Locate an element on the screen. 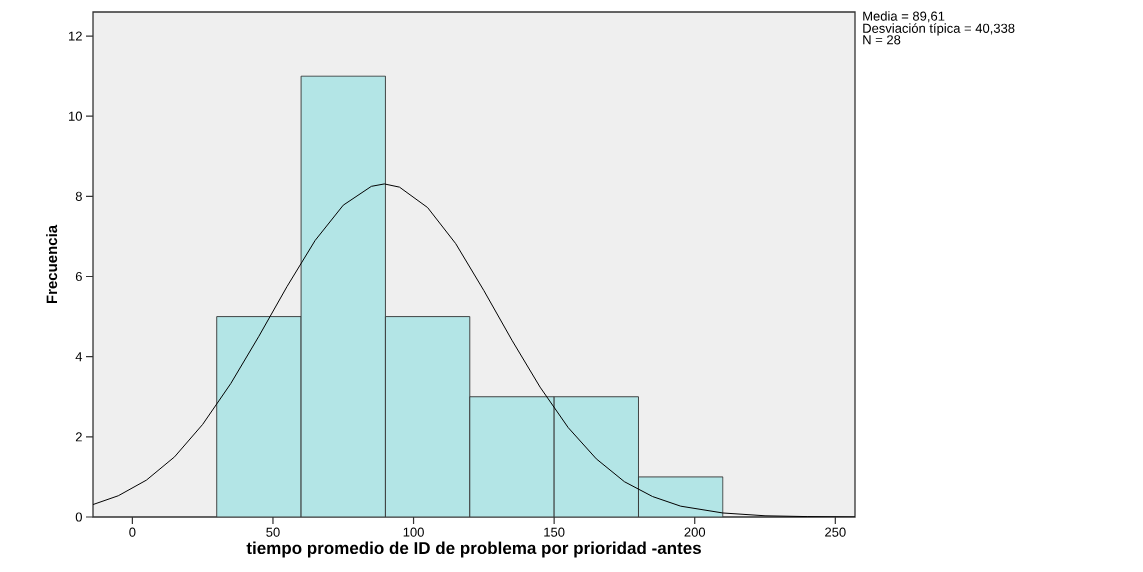  text: N = 28 is located at coordinates (882, 40).